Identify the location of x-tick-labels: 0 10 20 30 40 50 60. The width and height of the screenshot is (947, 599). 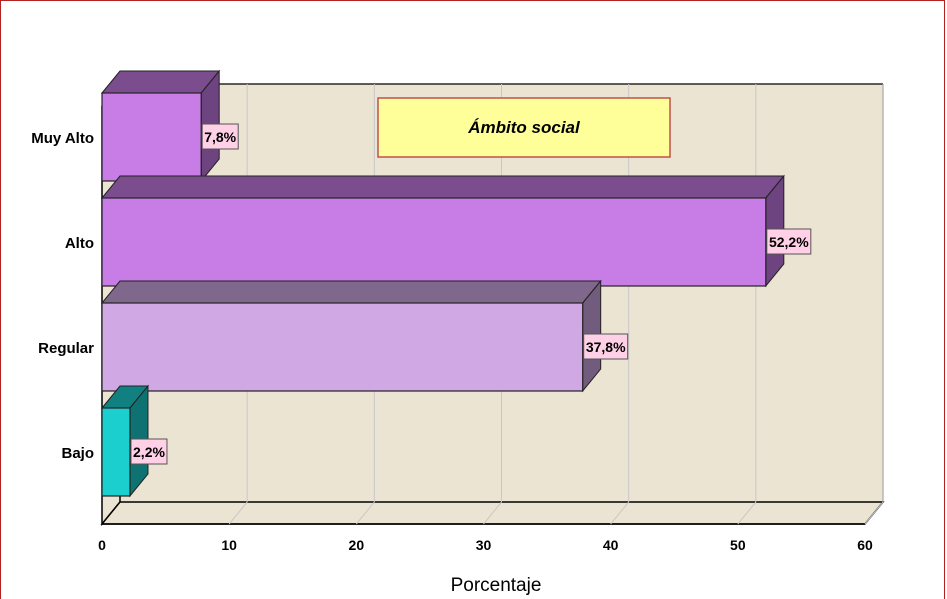
(485, 545).